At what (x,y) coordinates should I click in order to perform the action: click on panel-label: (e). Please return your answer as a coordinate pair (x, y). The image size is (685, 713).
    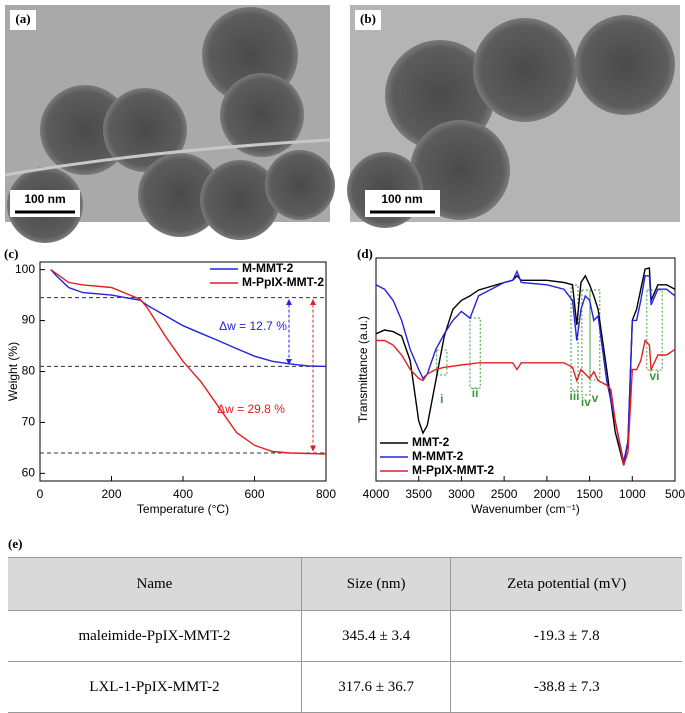
    Looking at the image, I should click on (15, 543).